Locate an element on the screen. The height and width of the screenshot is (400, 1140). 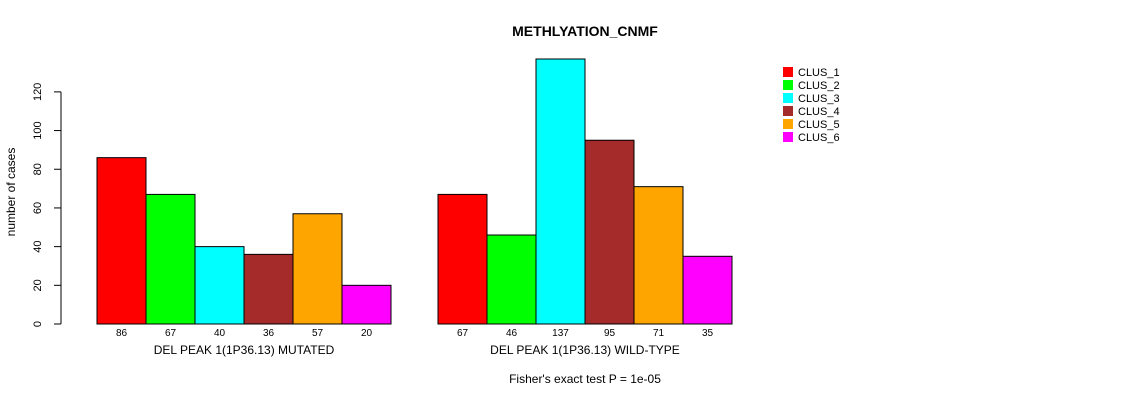
y-tick-label: 0 is located at coordinates (38, 324).